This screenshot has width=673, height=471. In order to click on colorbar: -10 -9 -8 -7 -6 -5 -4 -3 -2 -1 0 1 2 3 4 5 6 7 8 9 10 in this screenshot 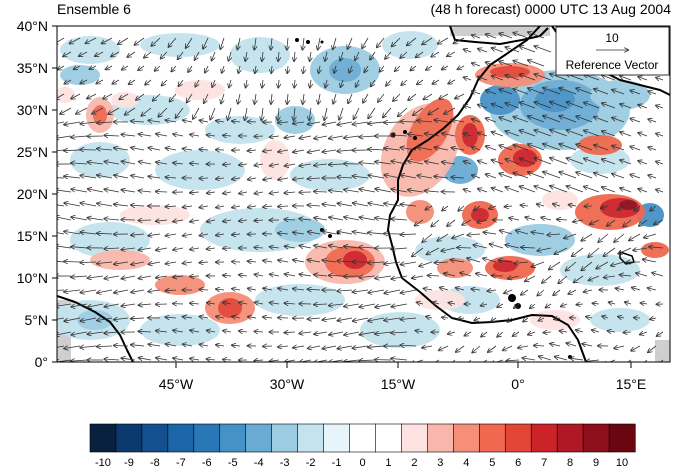, I will do `click(362, 446)`.